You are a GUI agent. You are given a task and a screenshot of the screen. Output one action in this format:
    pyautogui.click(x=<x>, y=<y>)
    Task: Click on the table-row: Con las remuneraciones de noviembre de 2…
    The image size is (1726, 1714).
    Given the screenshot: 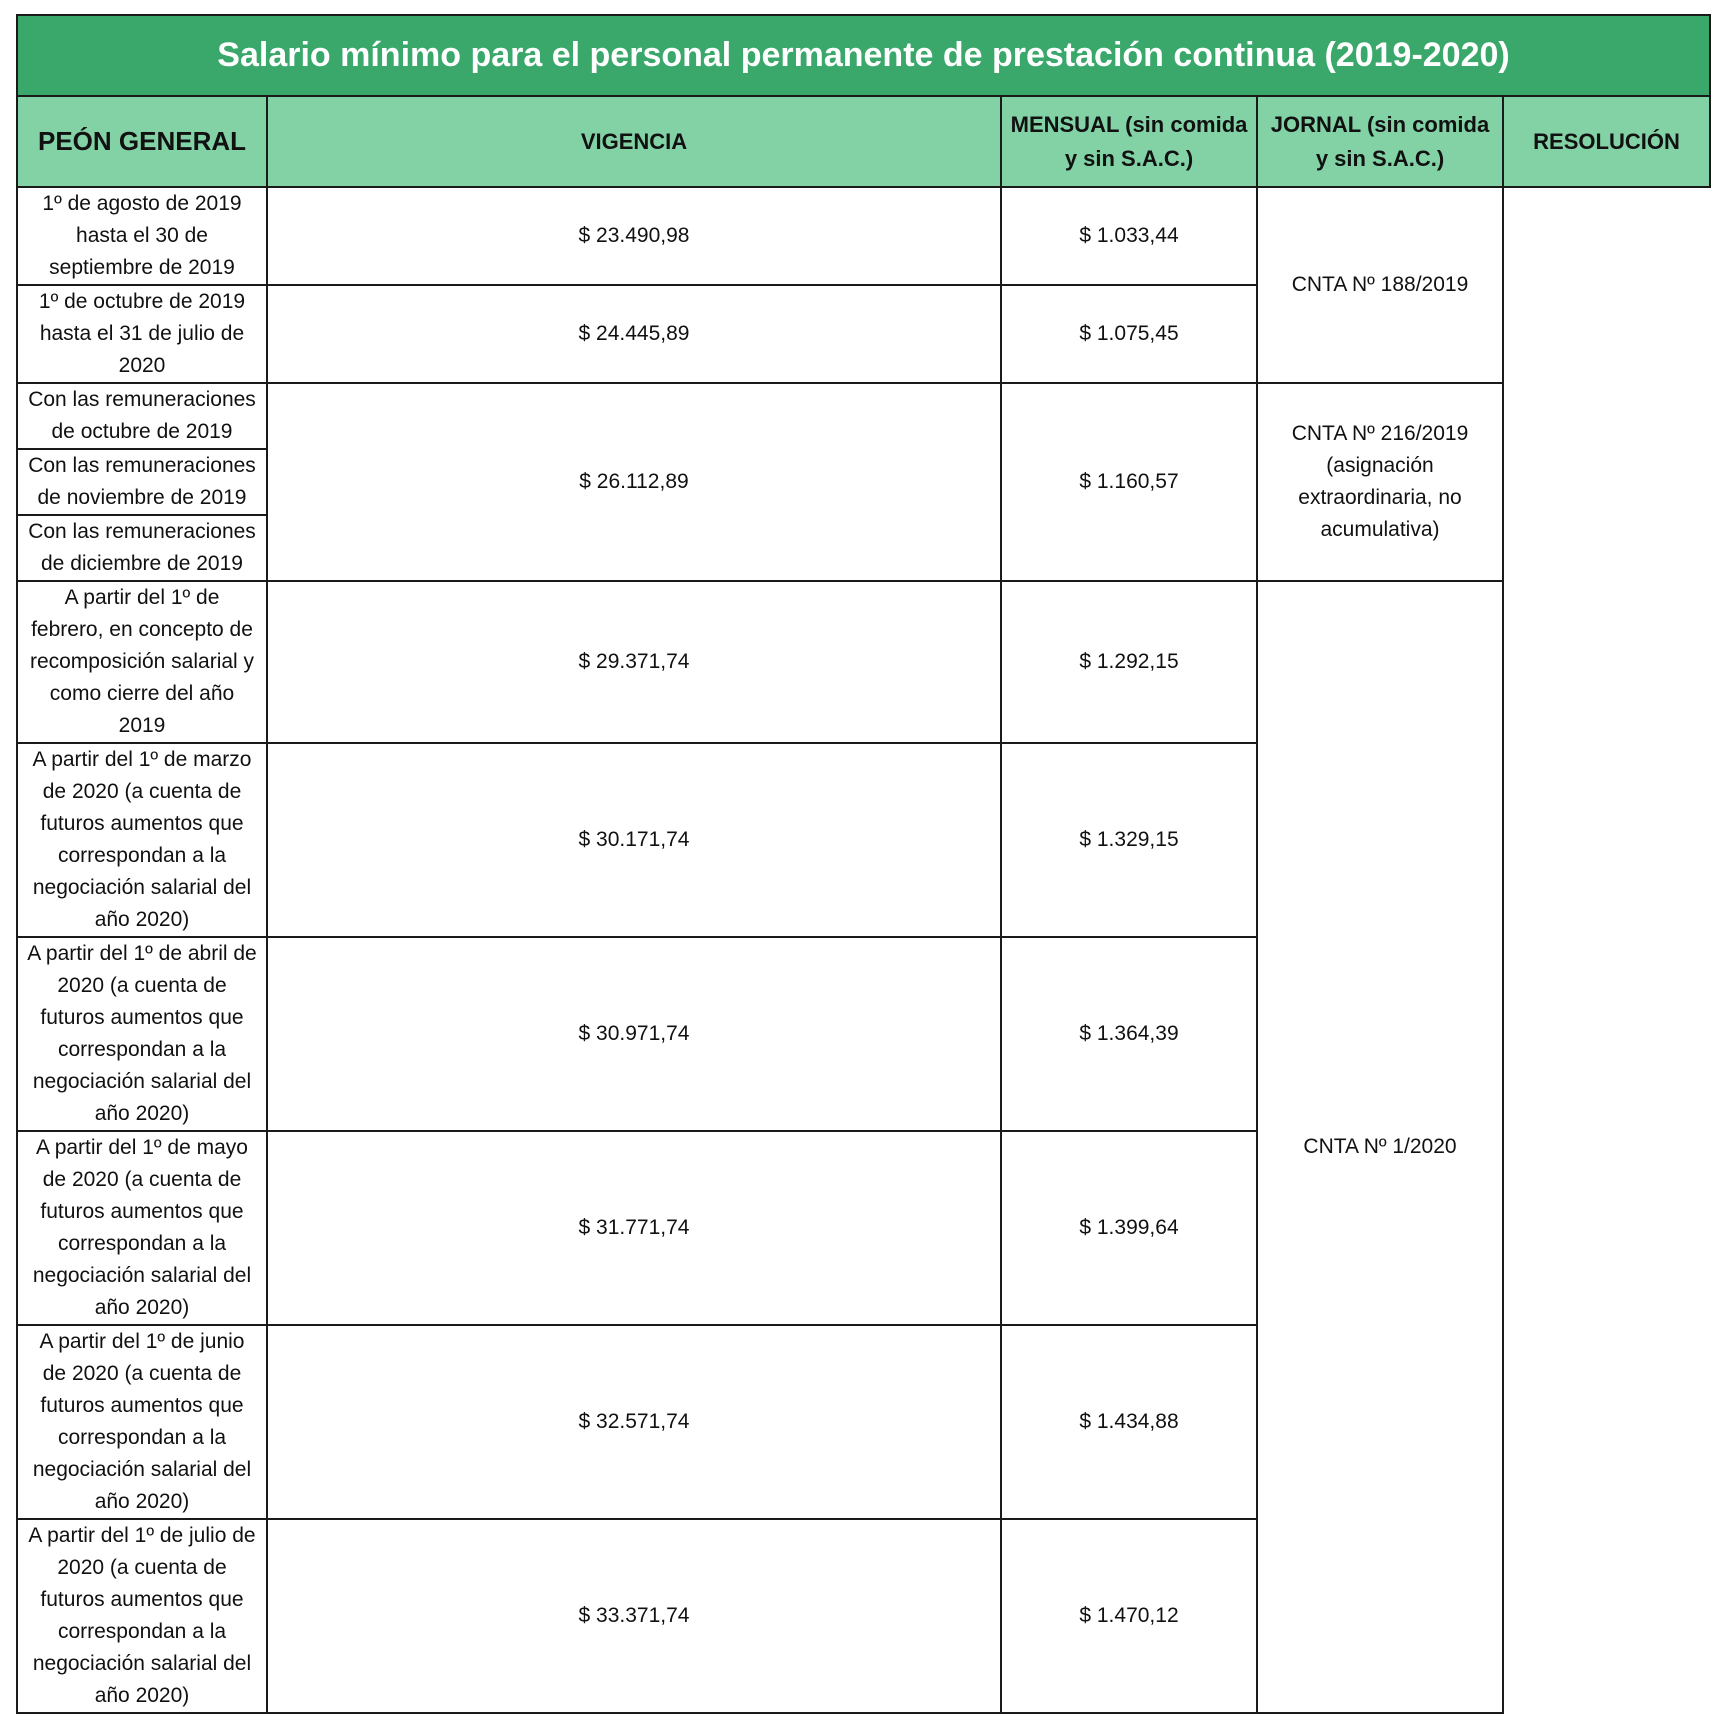 What is the action you would take?
    pyautogui.click(x=863, y=482)
    